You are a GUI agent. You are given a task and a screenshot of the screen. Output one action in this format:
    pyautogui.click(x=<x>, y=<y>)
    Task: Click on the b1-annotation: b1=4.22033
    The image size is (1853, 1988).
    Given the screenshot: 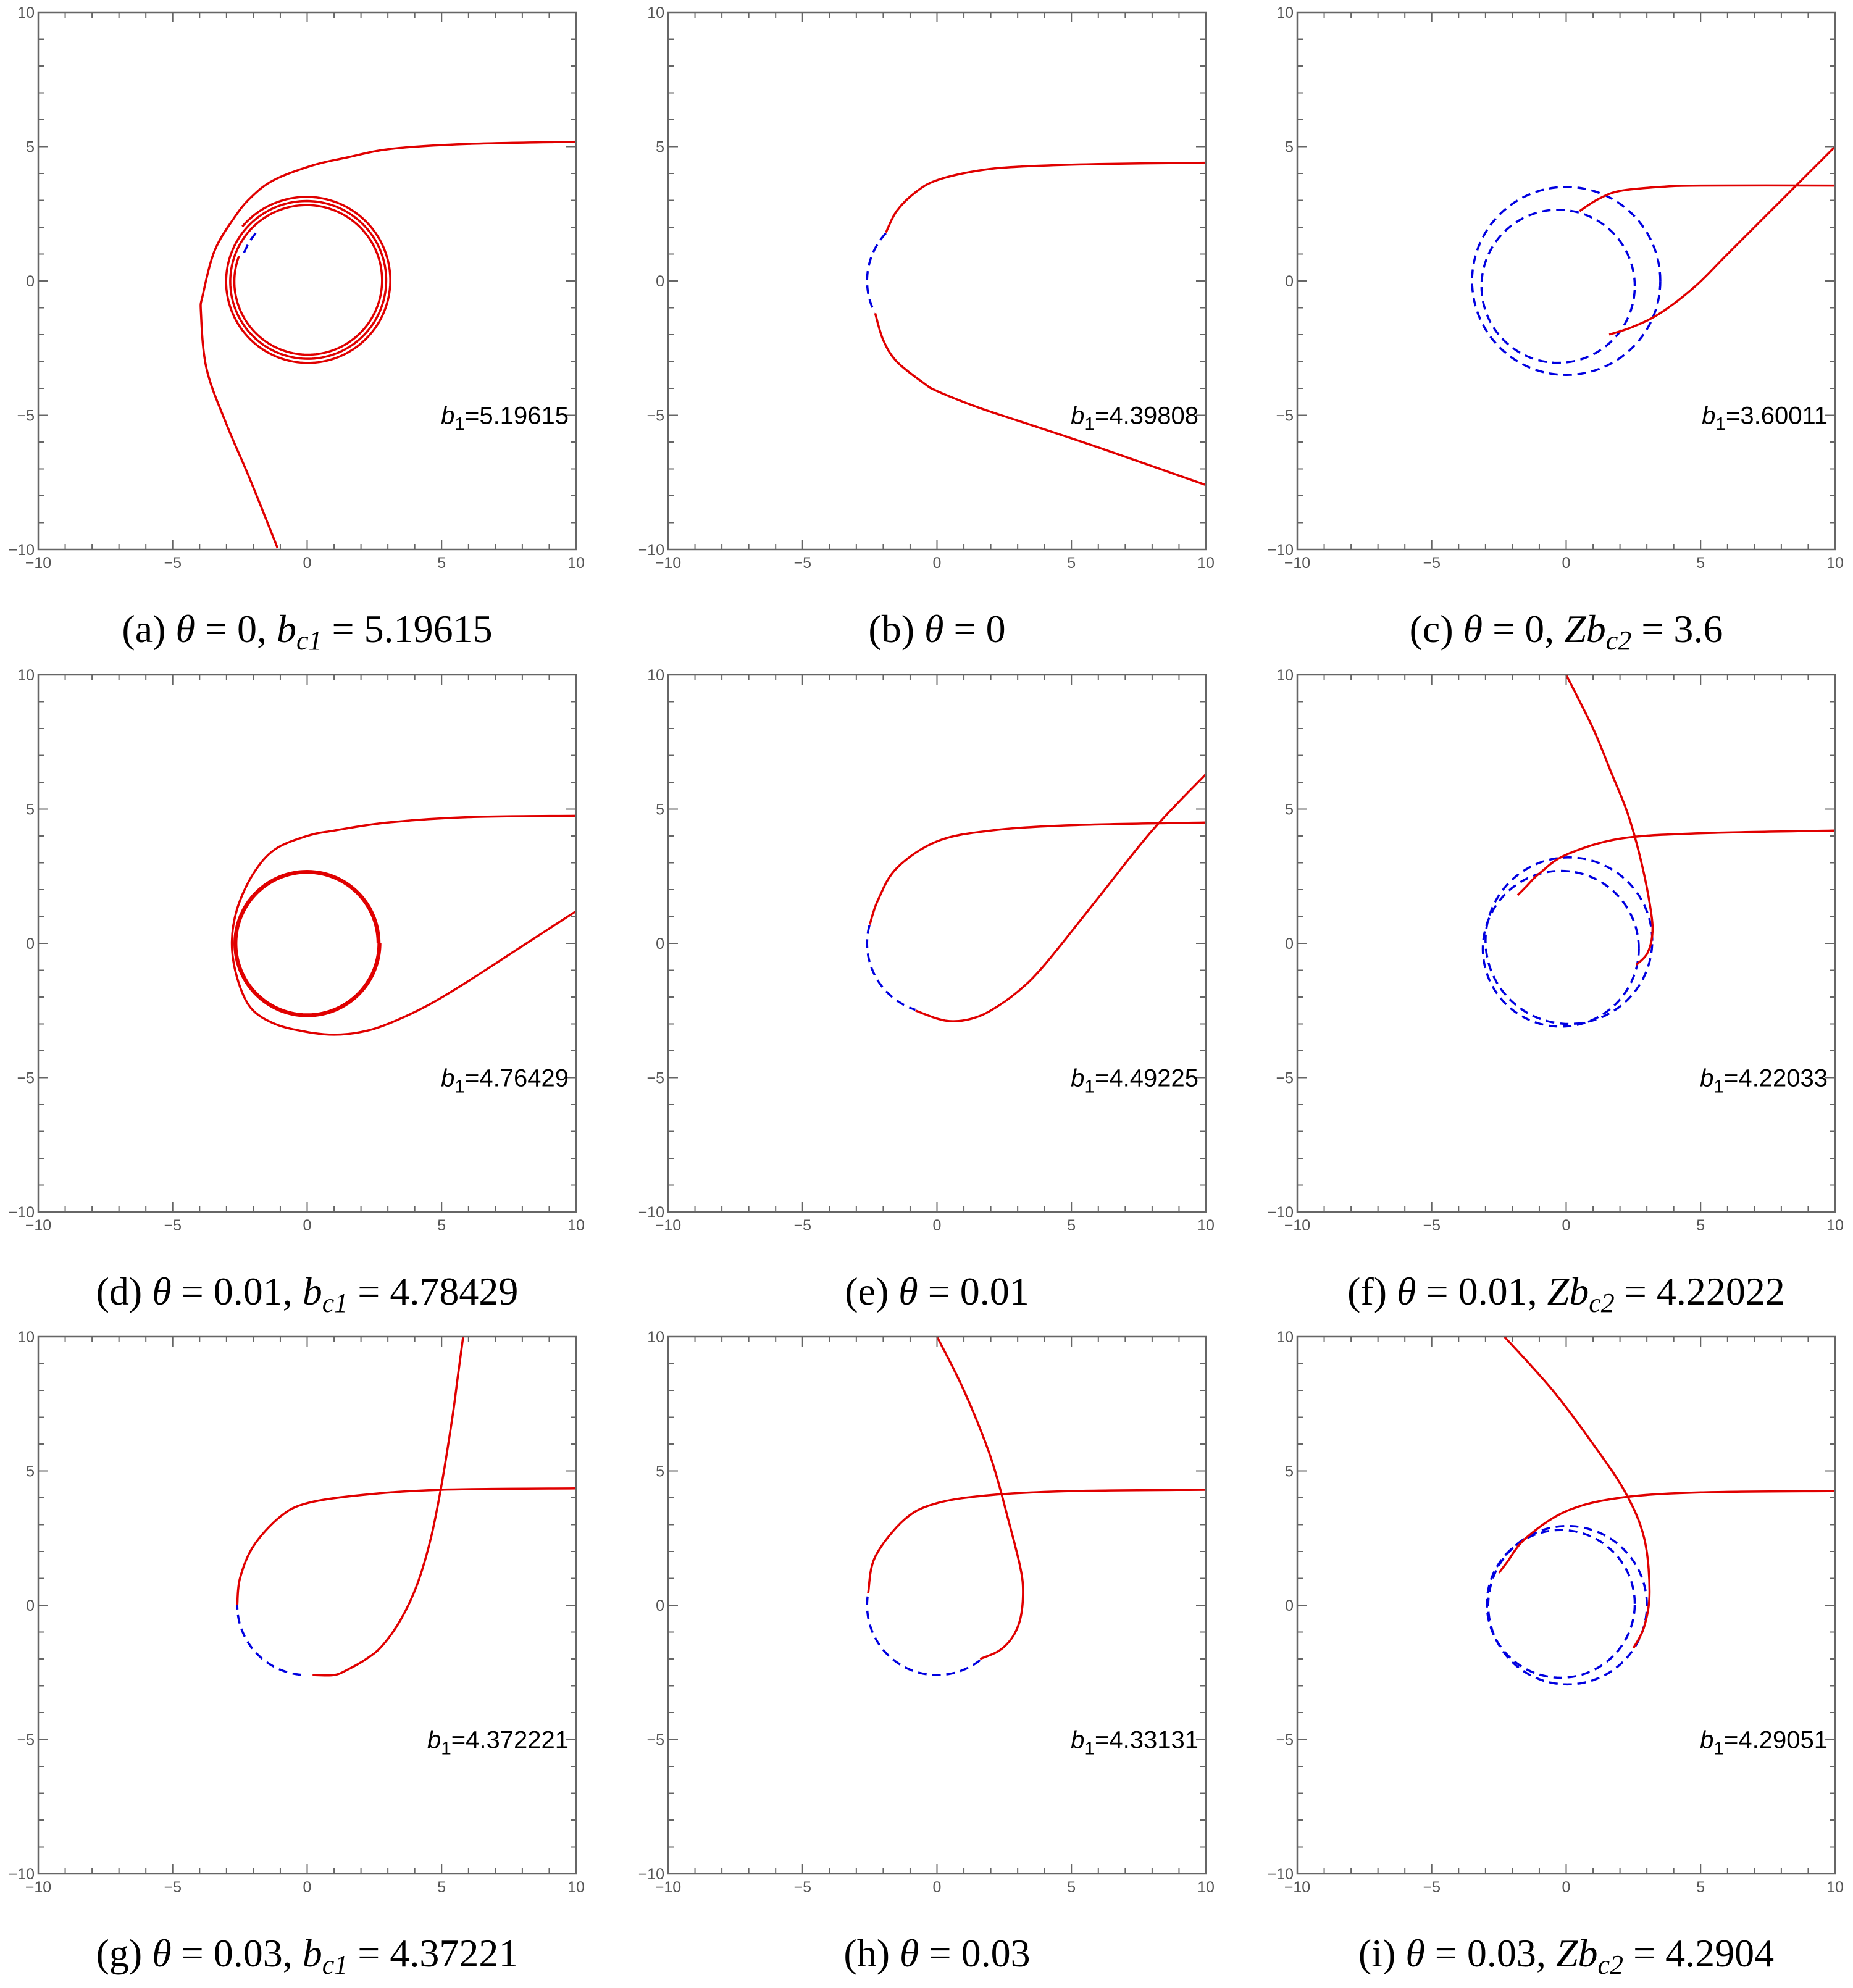 What is the action you would take?
    pyautogui.click(x=1764, y=1081)
    